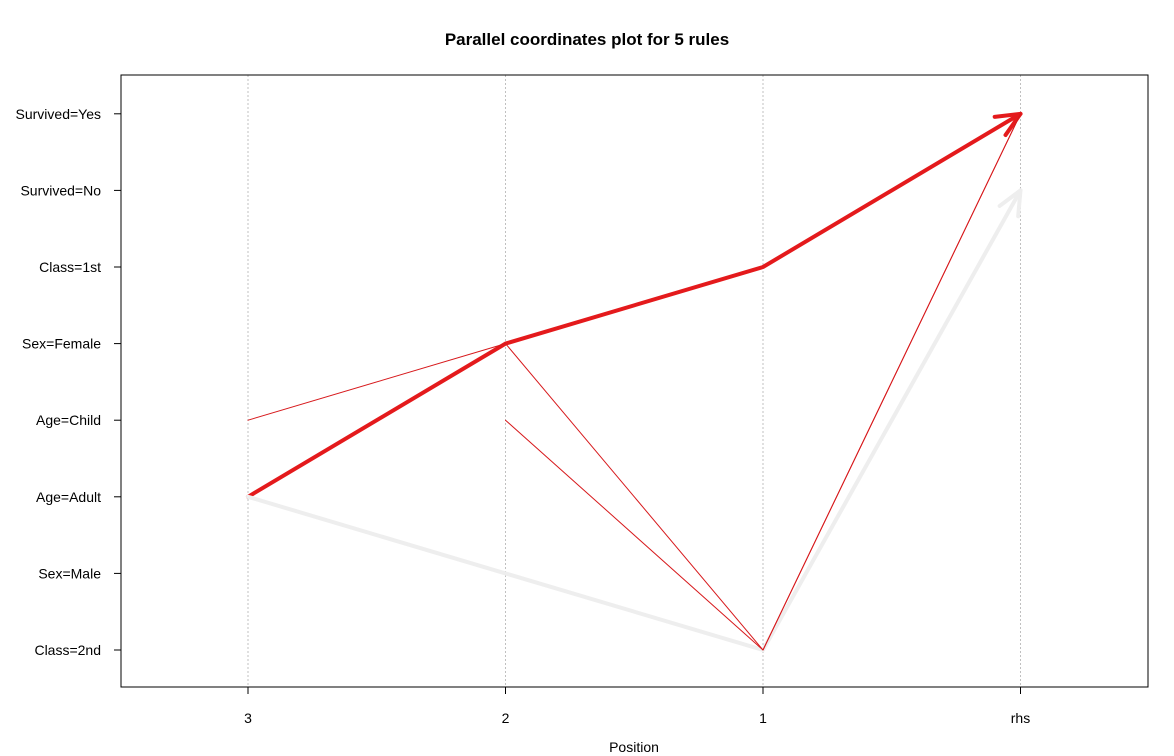  Describe the element at coordinates (58, 114) in the screenshot. I see `y-tick-label-survived-yes: Survived=Yes` at that location.